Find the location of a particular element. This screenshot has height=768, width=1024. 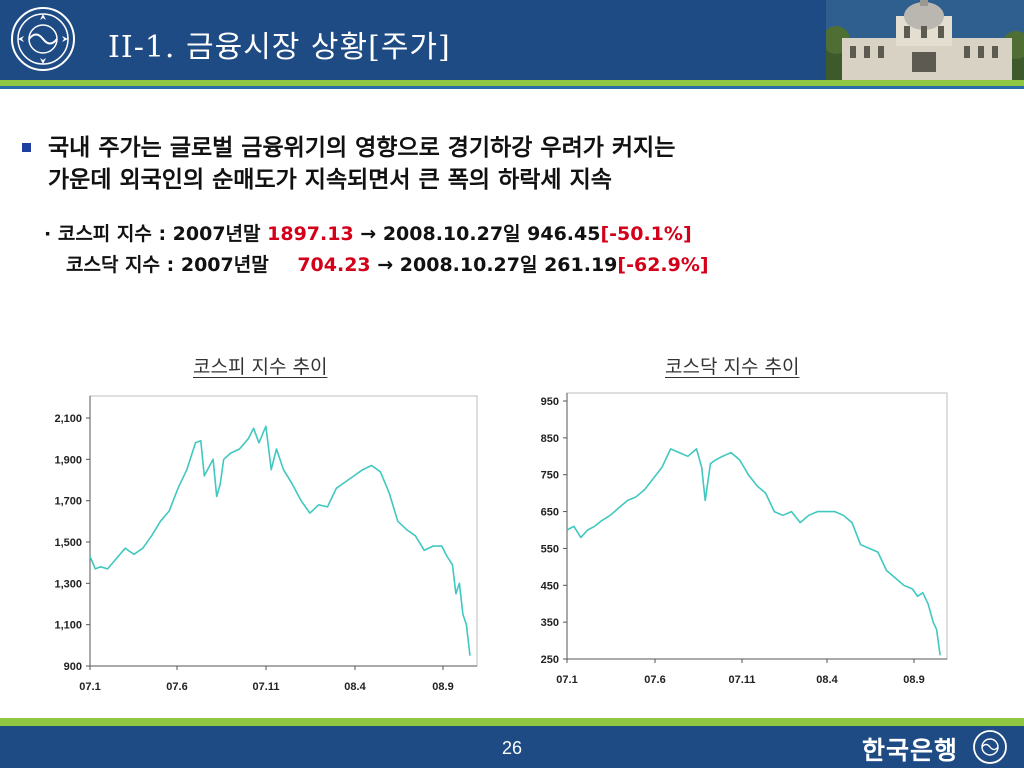

kospi-y-tick-label: 1,100 is located at coordinates (68, 626).